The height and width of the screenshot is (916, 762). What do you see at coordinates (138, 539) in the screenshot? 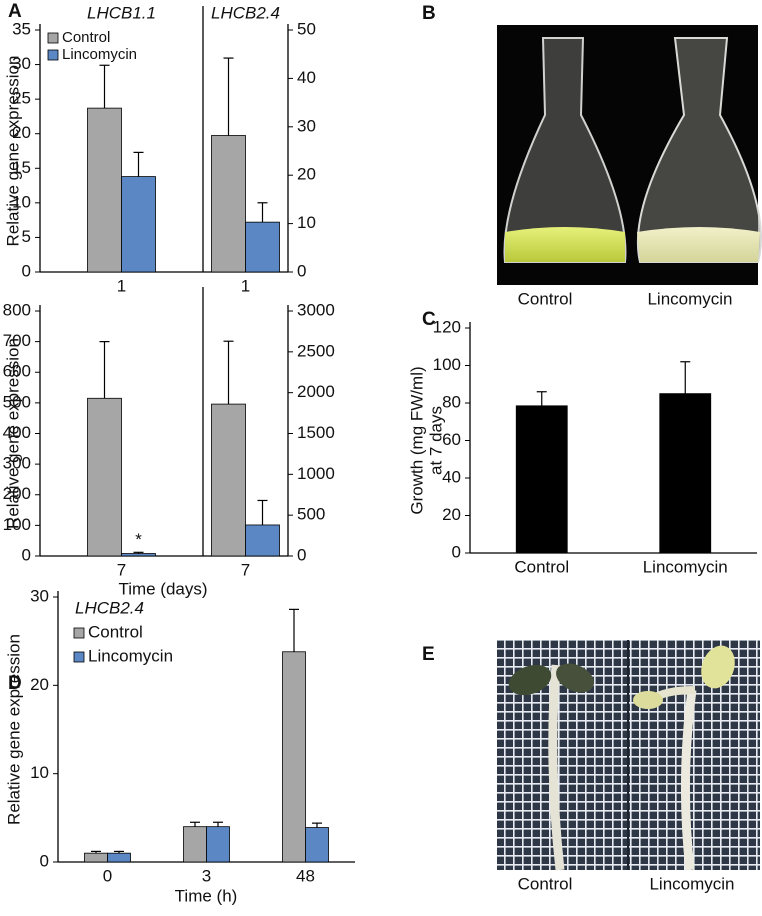
I see `annotation: *` at bounding box center [138, 539].